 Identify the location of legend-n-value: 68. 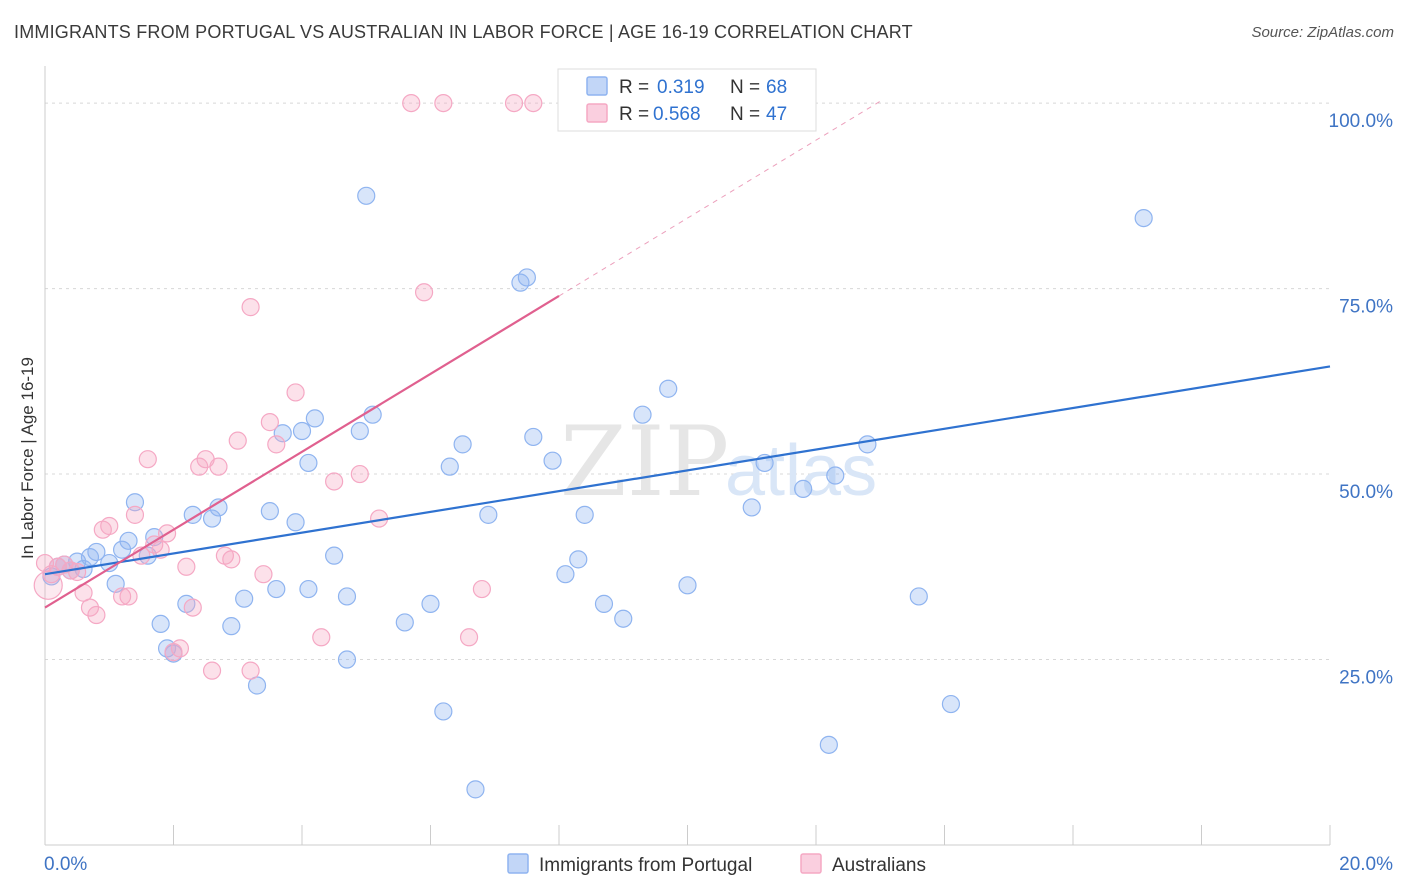
(776, 87).